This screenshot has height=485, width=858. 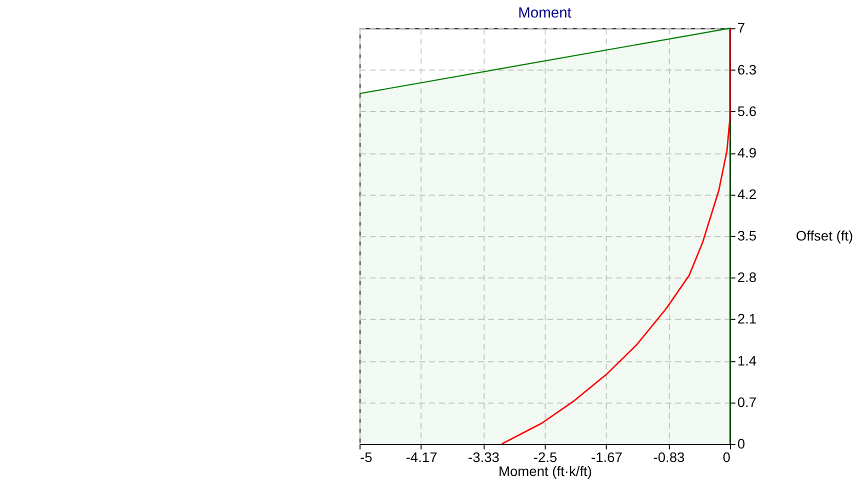 I want to click on x-tick-label: -2.5, so click(x=545, y=458).